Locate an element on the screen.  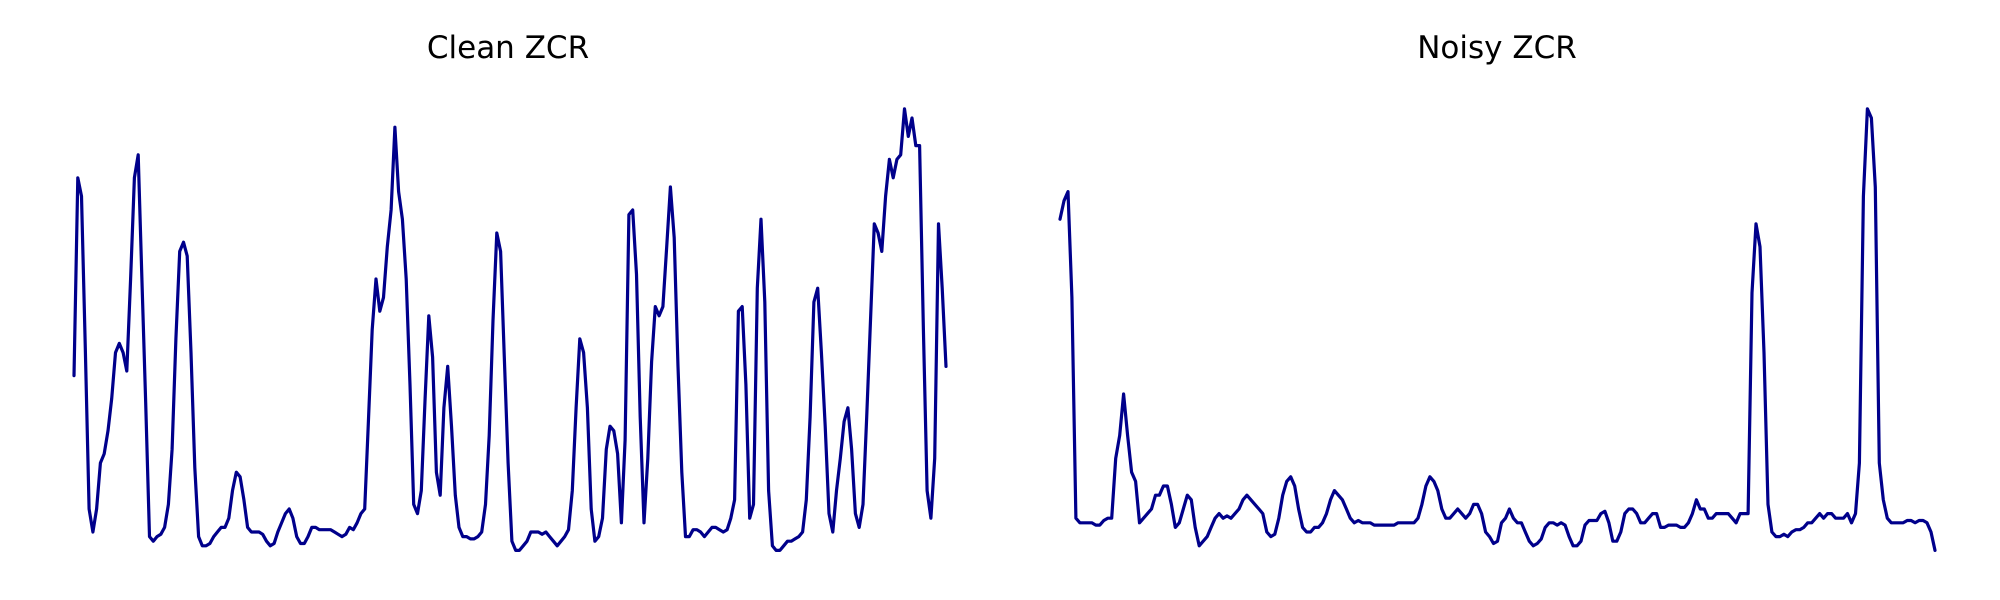
chart-title-clean: Clean ZCR is located at coordinates (508, 48).